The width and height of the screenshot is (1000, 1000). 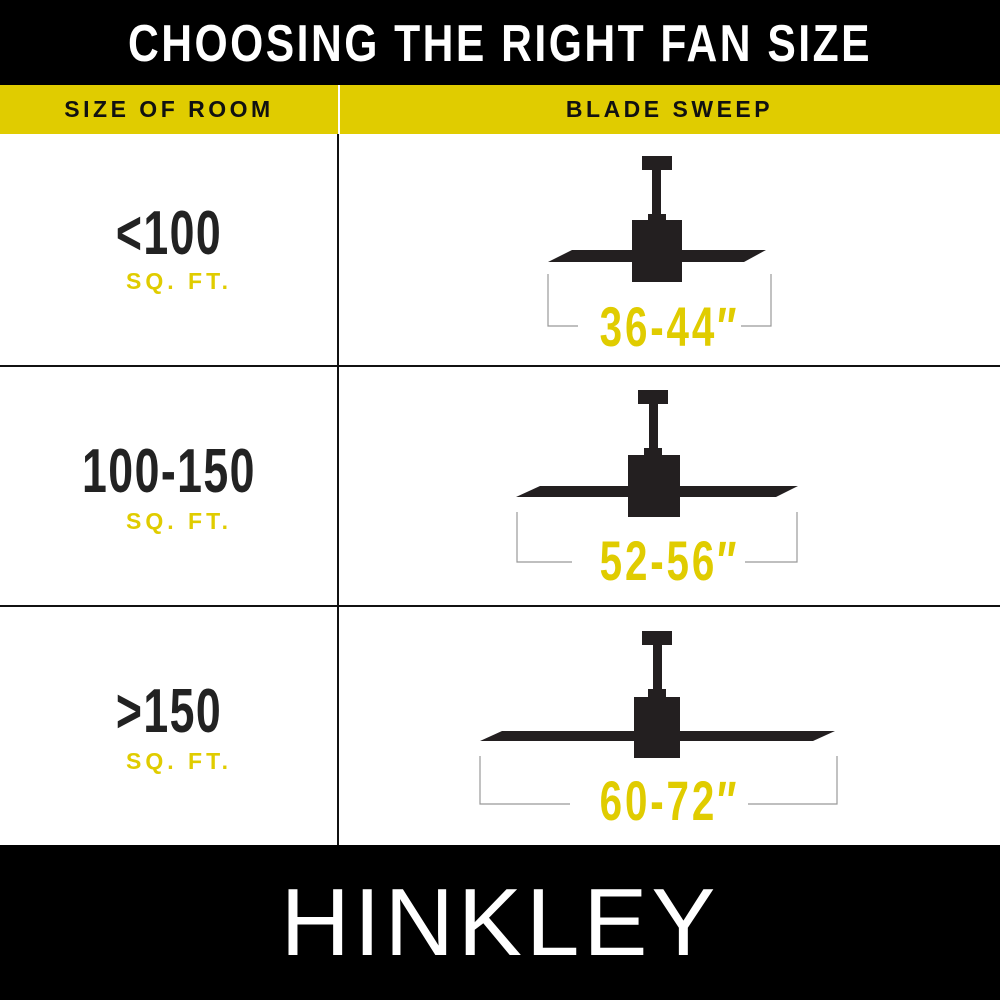 What do you see at coordinates (669, 109) in the screenshot?
I see `header-blade-sweep: BLADE SWEEP` at bounding box center [669, 109].